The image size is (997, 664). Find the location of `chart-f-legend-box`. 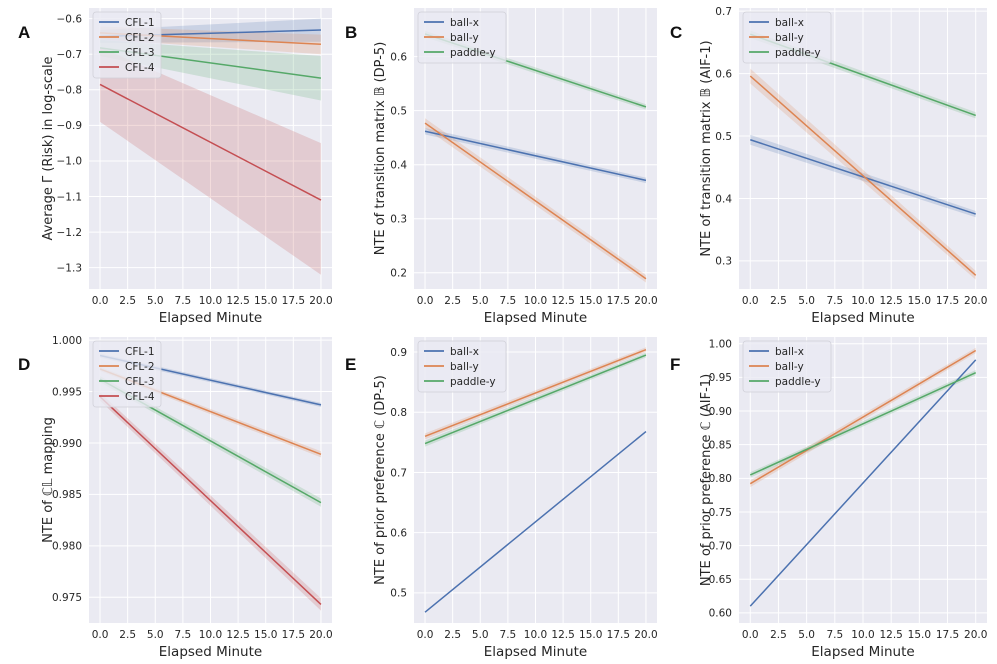

chart-f-legend-box is located at coordinates (787, 366).